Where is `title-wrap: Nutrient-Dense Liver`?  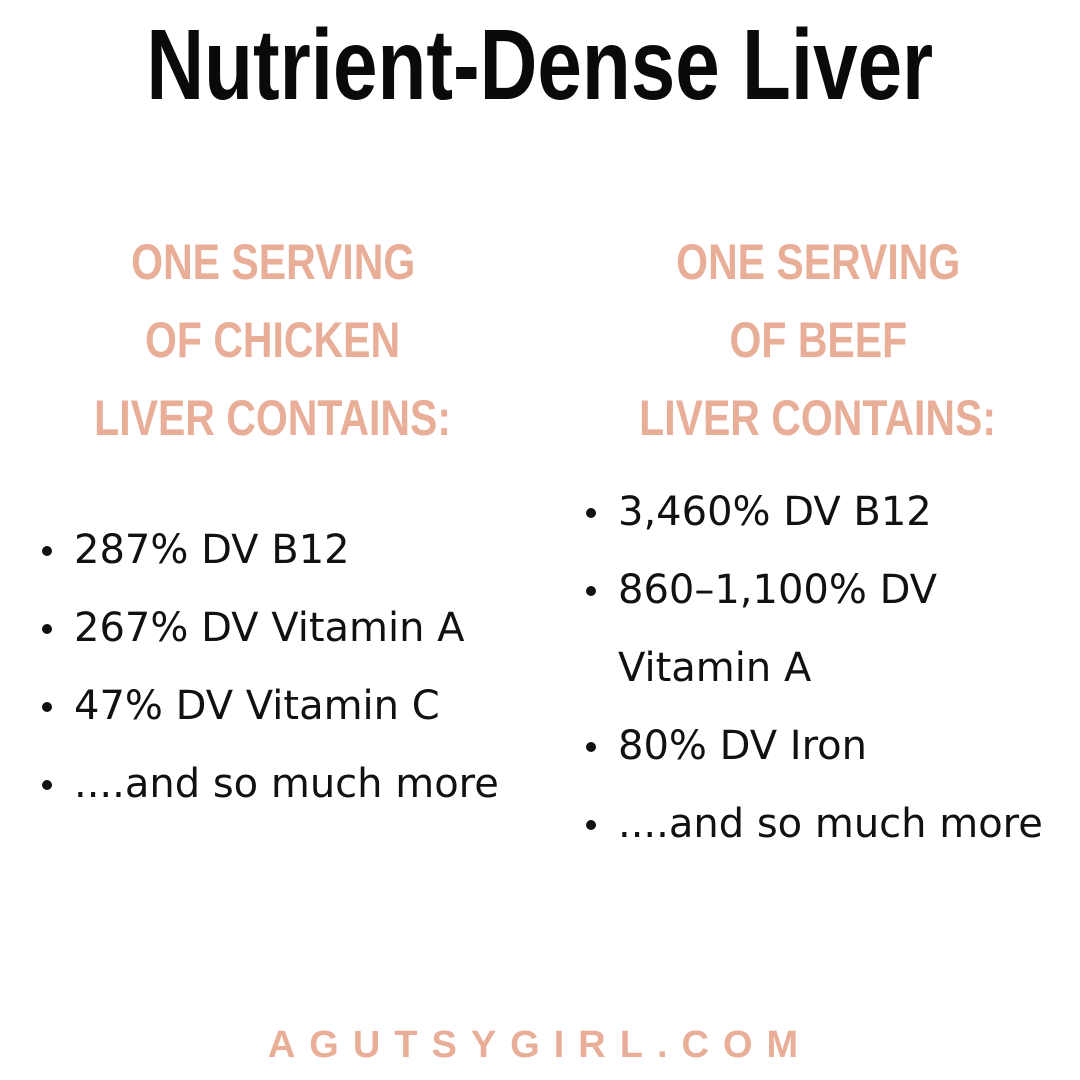
title-wrap: Nutrient-Dense Liver is located at coordinates (540, 65).